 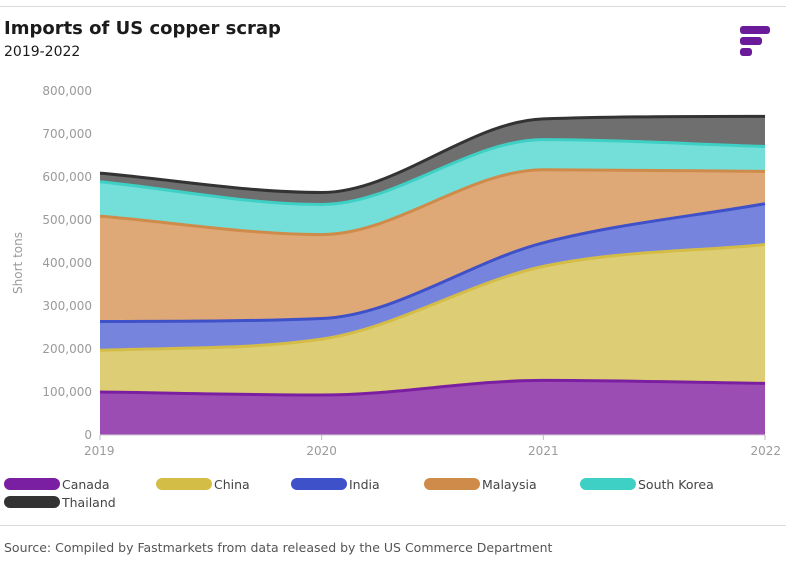 I want to click on area-south-korea, so click(x=432, y=187).